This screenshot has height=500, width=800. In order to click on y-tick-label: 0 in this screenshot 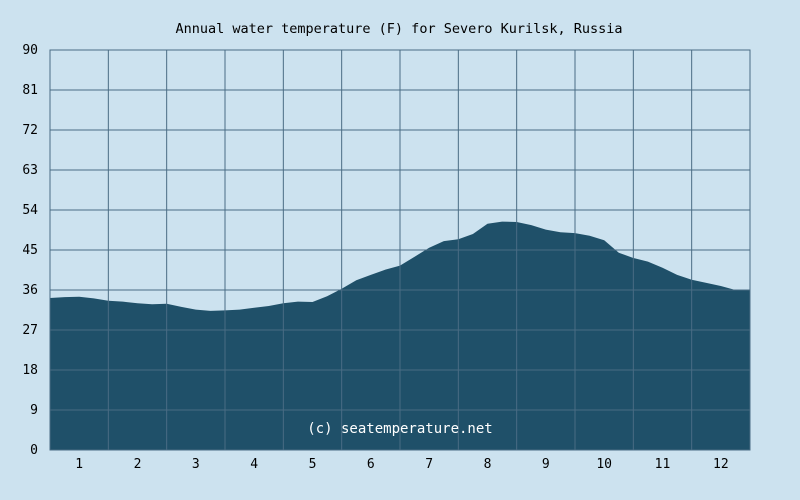, I will do `click(34, 450)`.